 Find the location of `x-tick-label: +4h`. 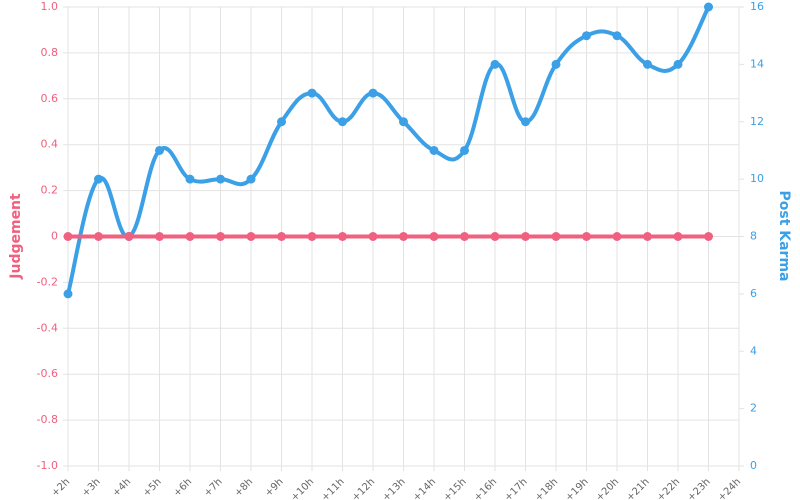

x-tick-label: +4h is located at coordinates (122, 487).